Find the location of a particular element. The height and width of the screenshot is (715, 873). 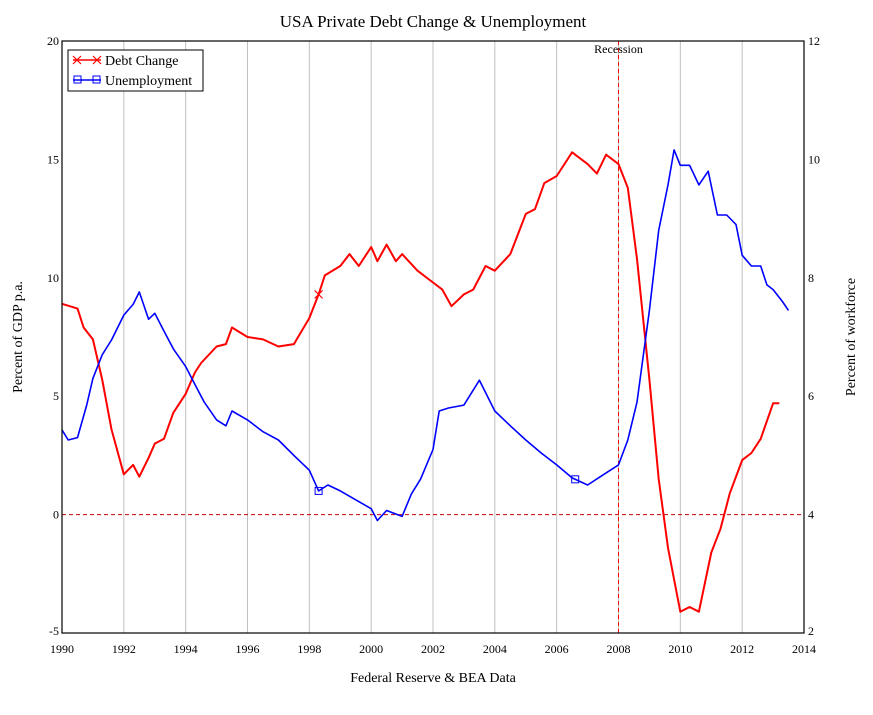

y-right-tick-label: 6 is located at coordinates (811, 396).